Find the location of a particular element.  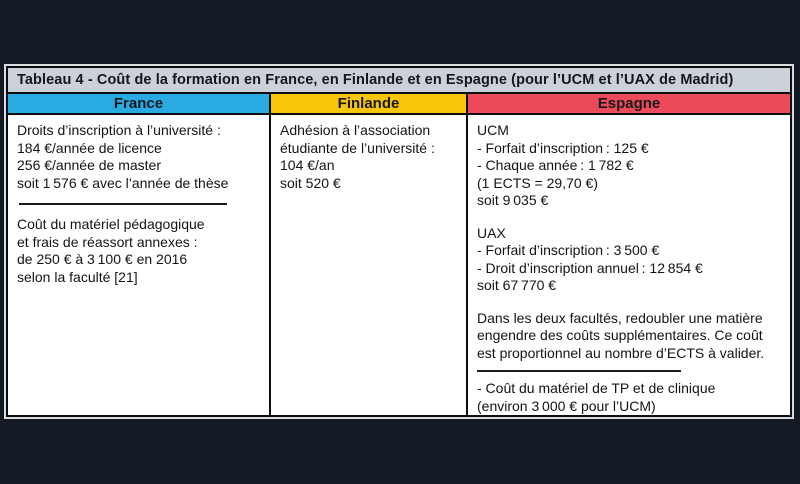

cell-line: soit 67 770 € is located at coordinates (517, 285).